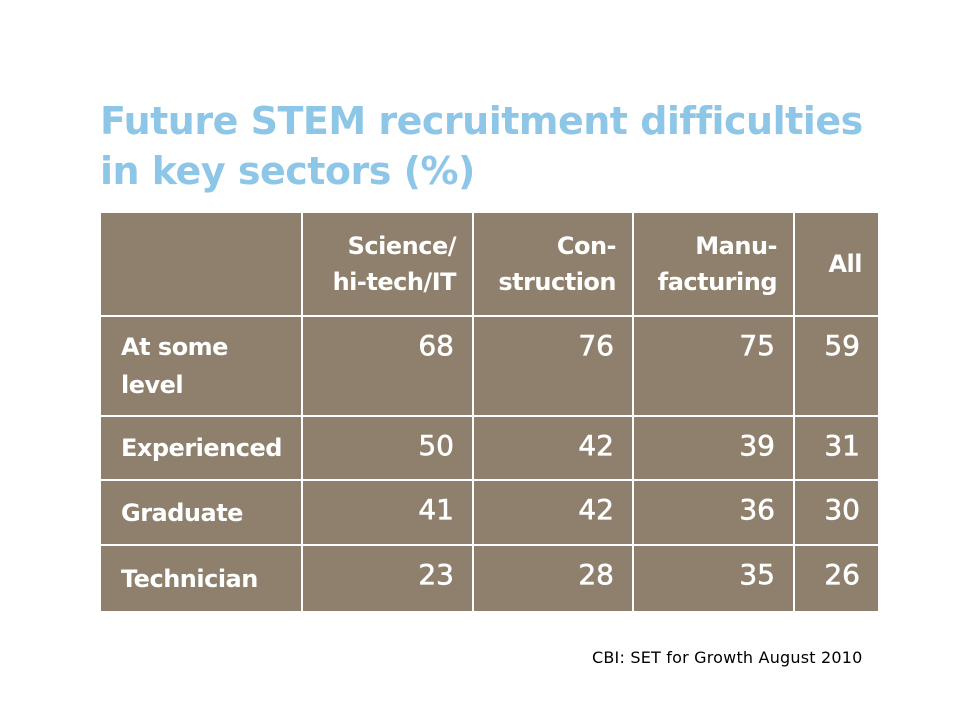 Image resolution: width=960 pixels, height=720 pixels. Describe the element at coordinates (586, 246) in the screenshot. I see `column-header-line-1: Con-` at that location.